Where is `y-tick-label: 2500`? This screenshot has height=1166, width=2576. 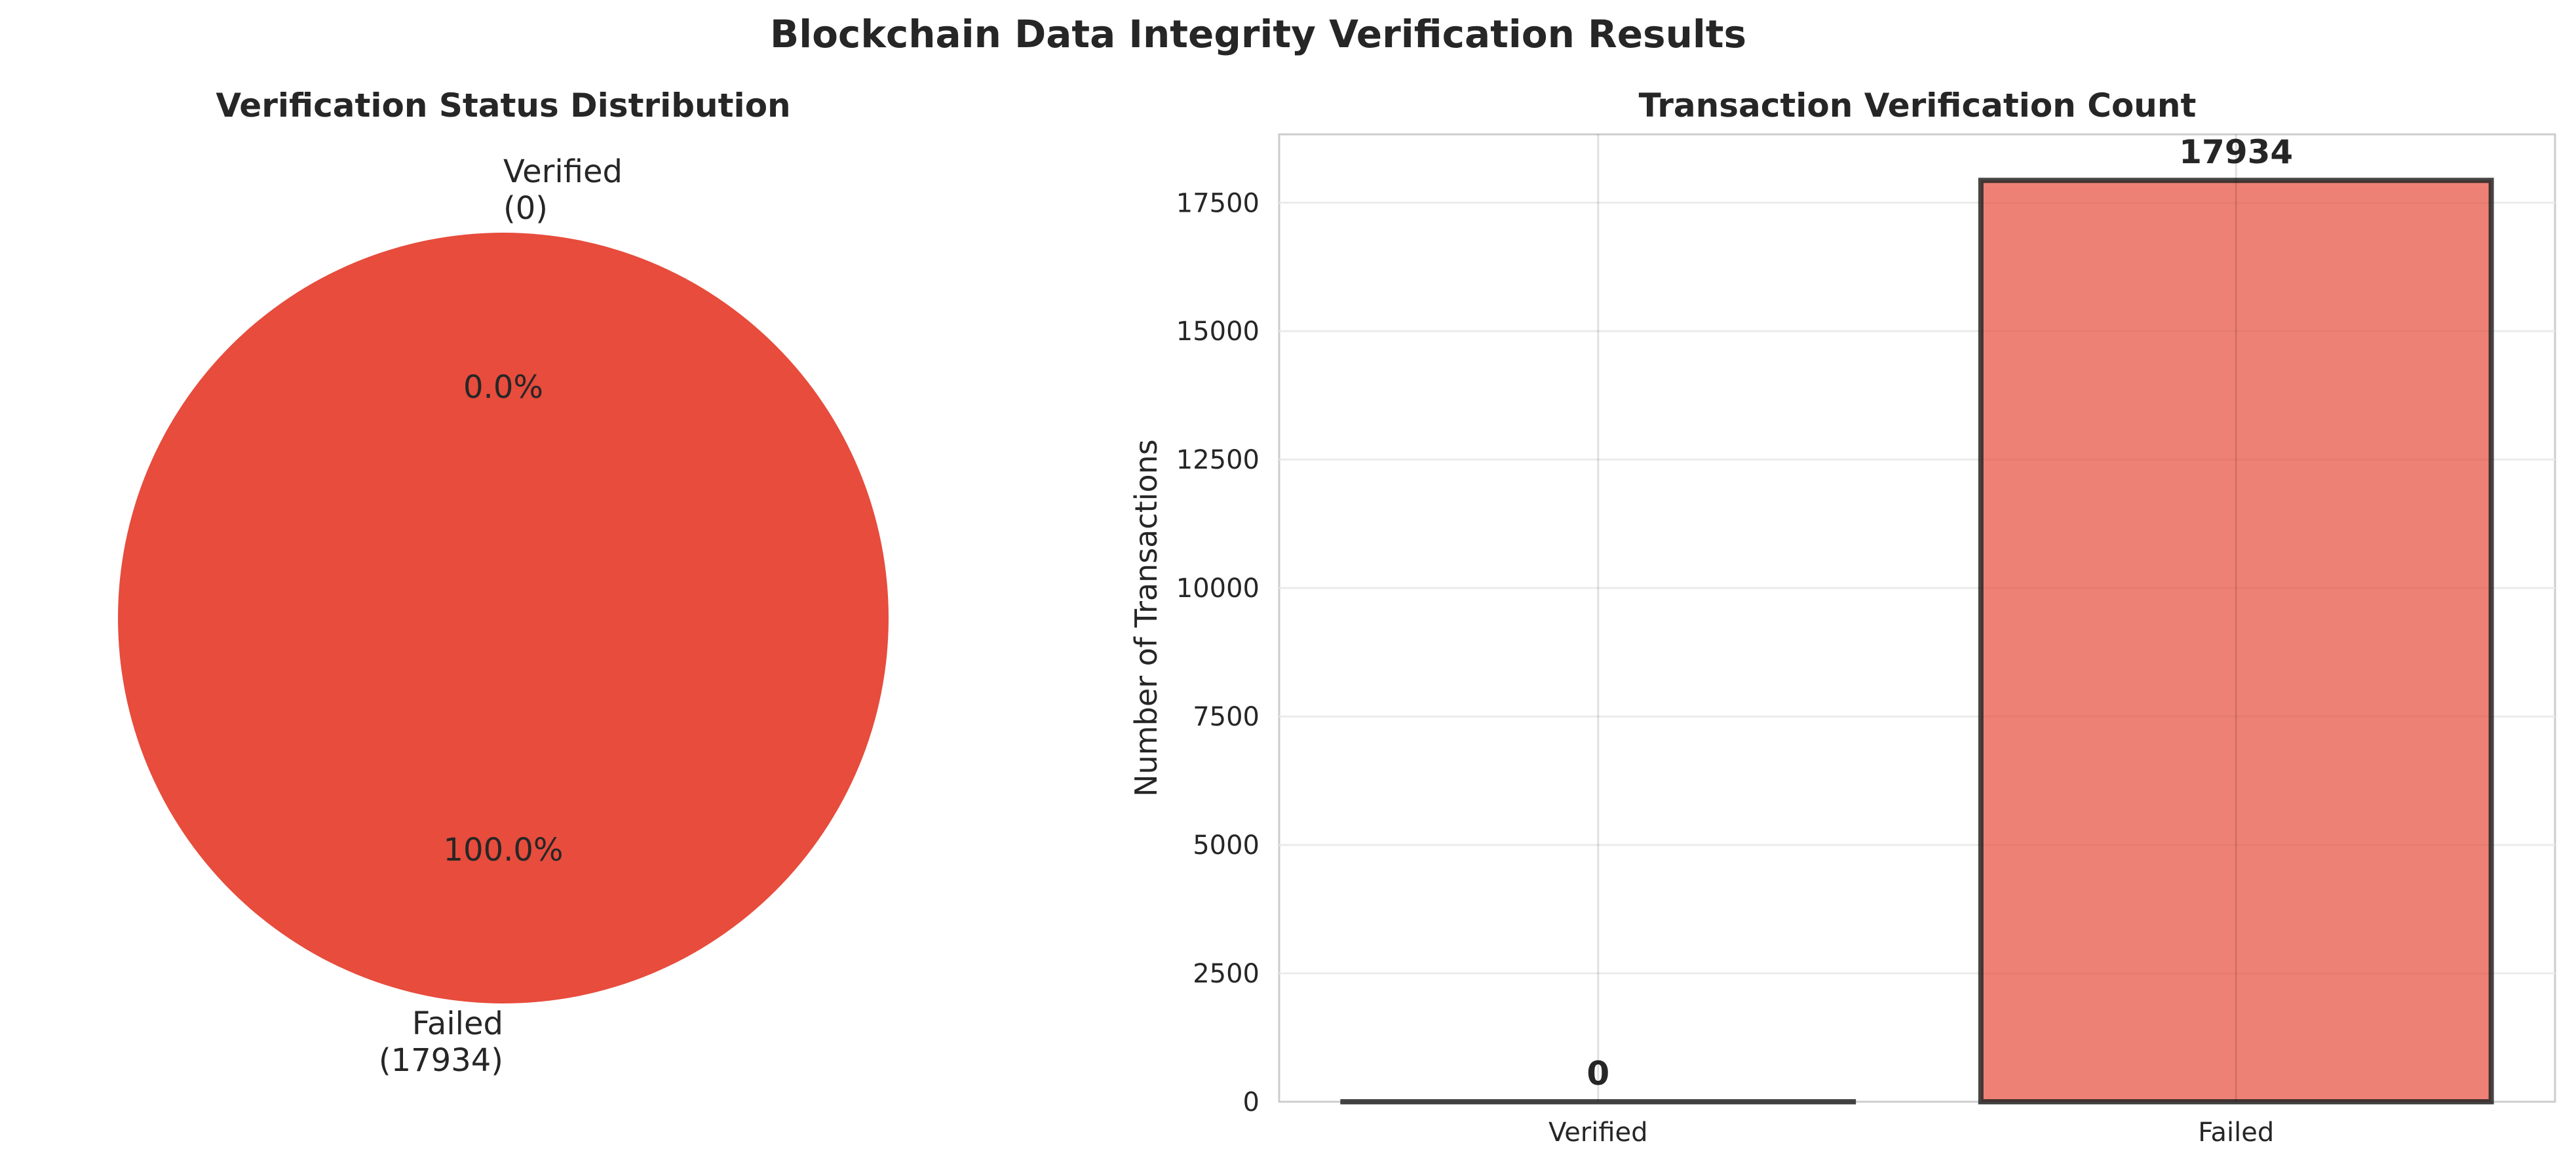 y-tick-label: 2500 is located at coordinates (1226, 974).